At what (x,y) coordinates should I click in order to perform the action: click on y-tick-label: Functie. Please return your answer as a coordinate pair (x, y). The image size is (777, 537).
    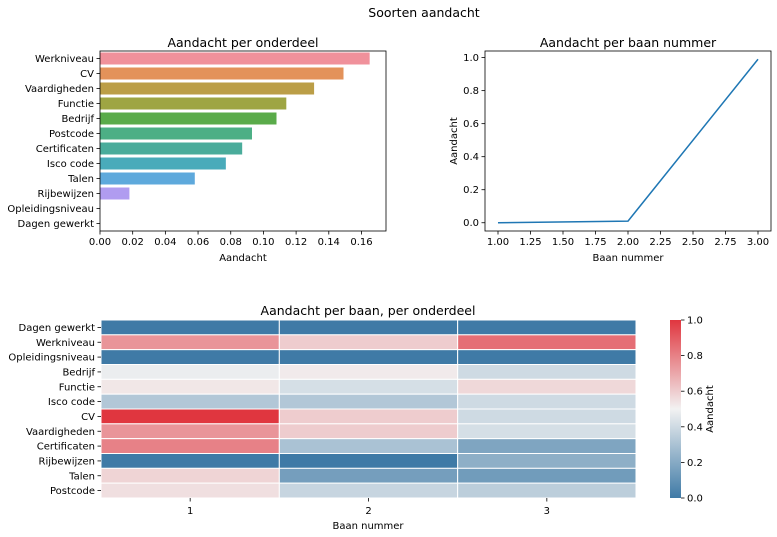
    Looking at the image, I should click on (76, 104).